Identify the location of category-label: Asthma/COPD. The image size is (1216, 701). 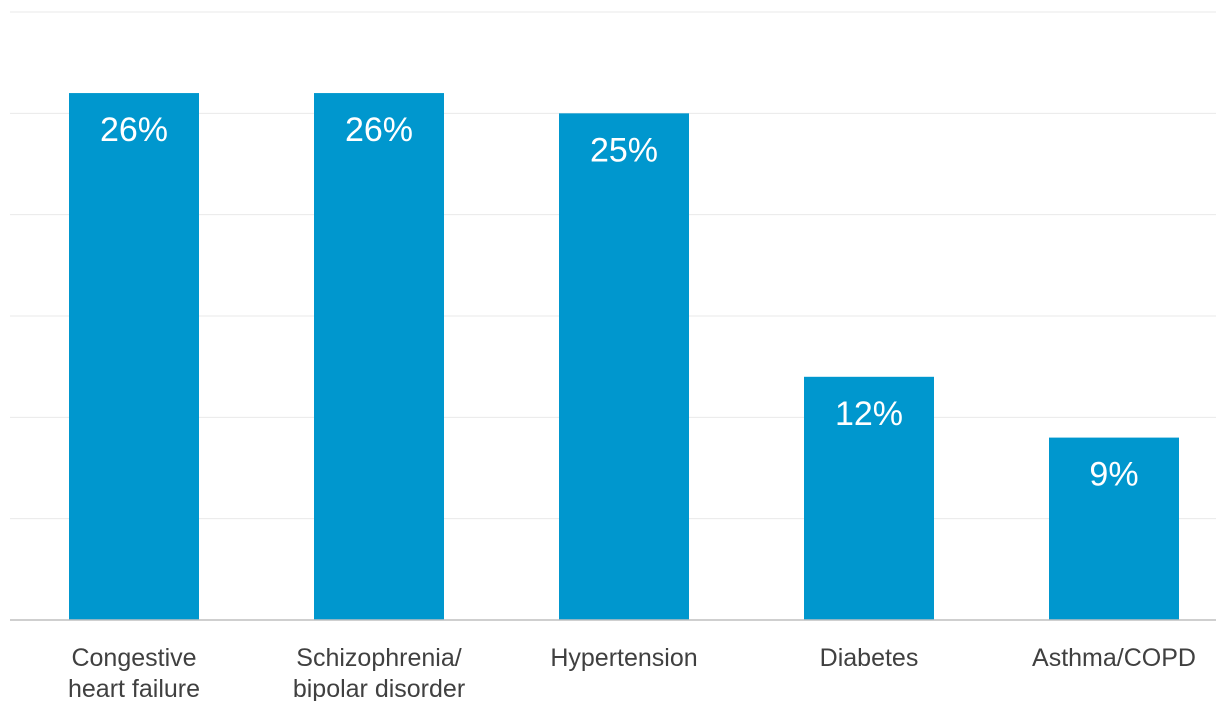
(1114, 658).